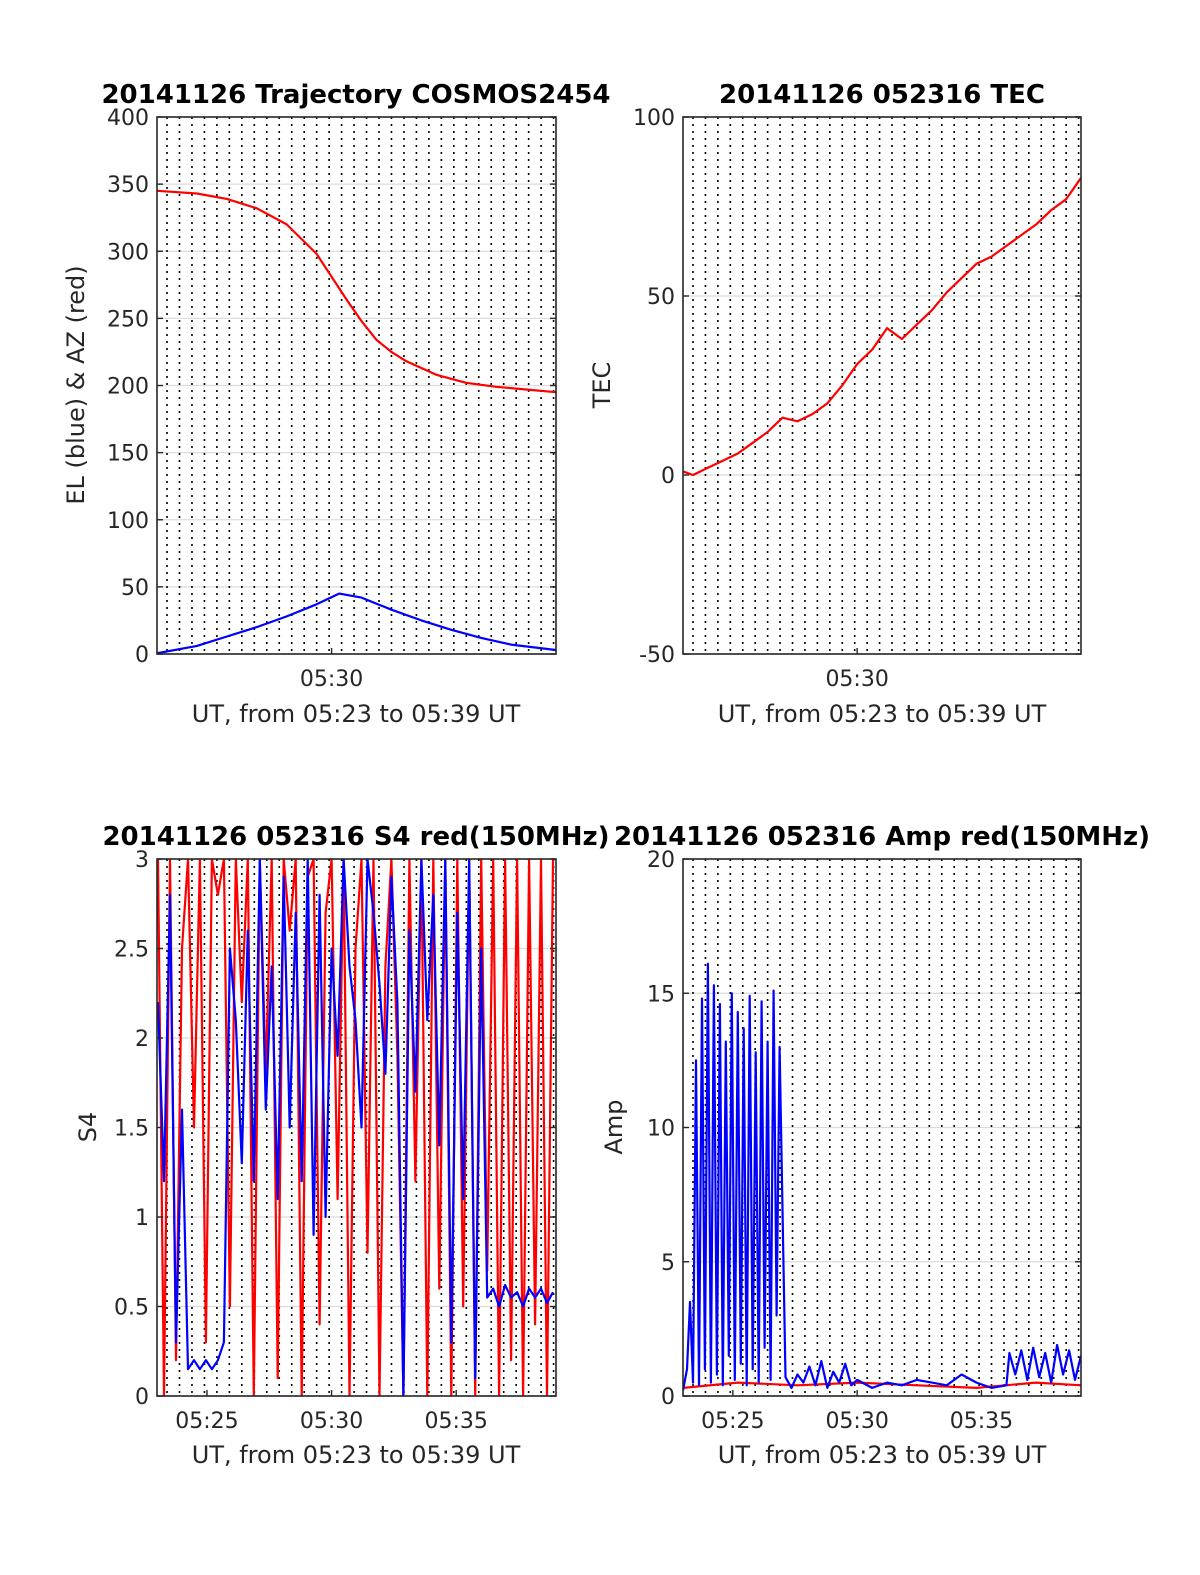  Describe the element at coordinates (76, 384) in the screenshot. I see `y-axis-label: EL (blue) & AZ (red)` at that location.